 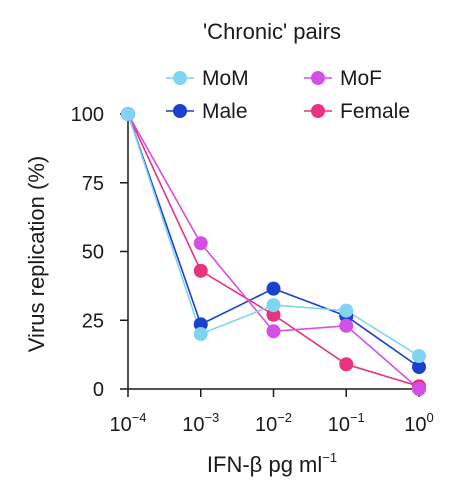 I want to click on y-tick-label: 25, so click(x=93, y=321).